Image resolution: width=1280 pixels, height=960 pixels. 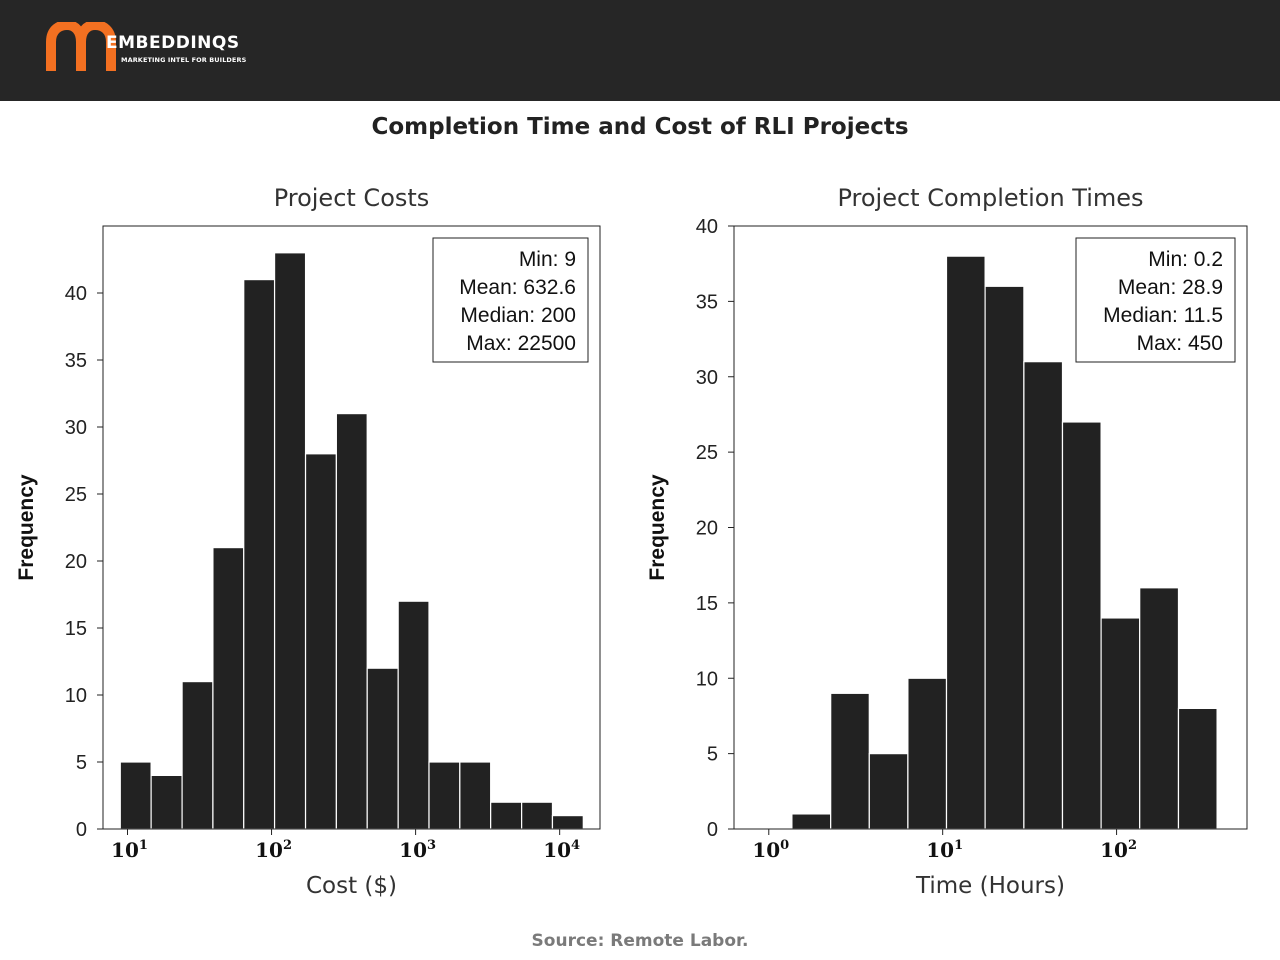 What do you see at coordinates (1170, 287) in the screenshot?
I see `stats-line: Mean: 28.9` at bounding box center [1170, 287].